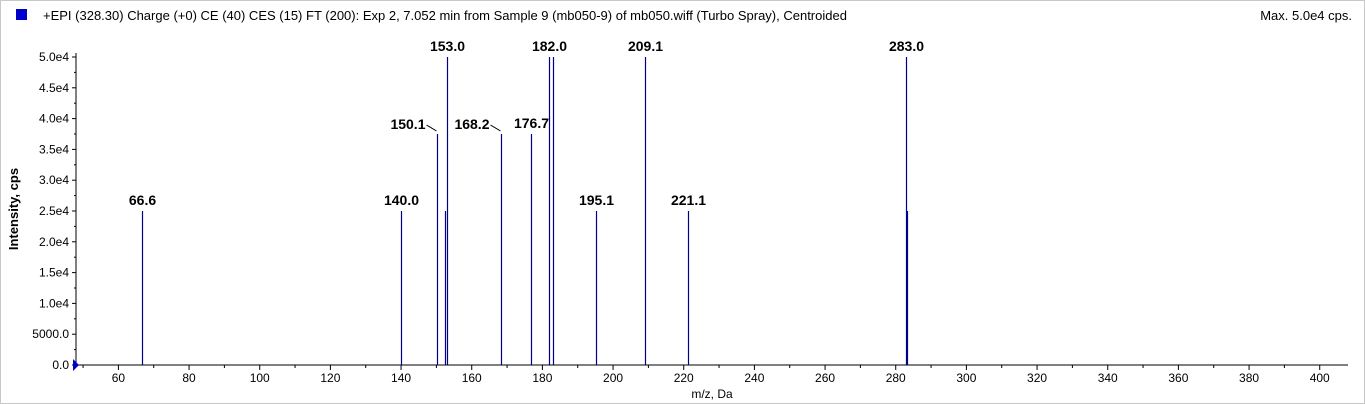  I want to click on x-tick-label: 380, so click(1249, 378).